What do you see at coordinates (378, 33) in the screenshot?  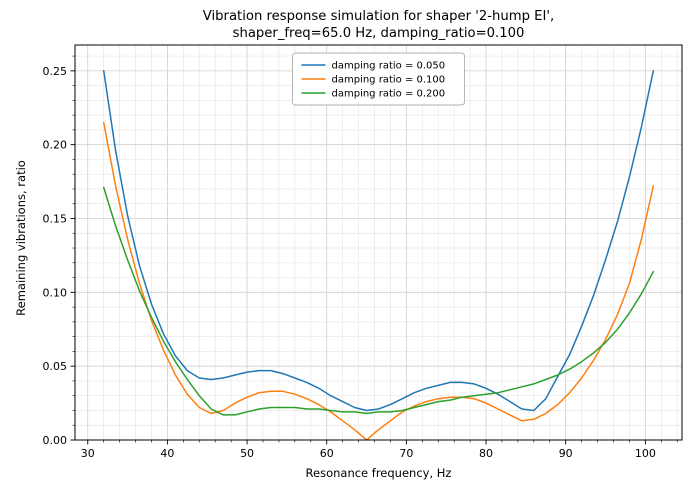 I see `chart-title-line2: shaper_freq=65.0 Hz, damping_ratio=0.100` at bounding box center [378, 33].